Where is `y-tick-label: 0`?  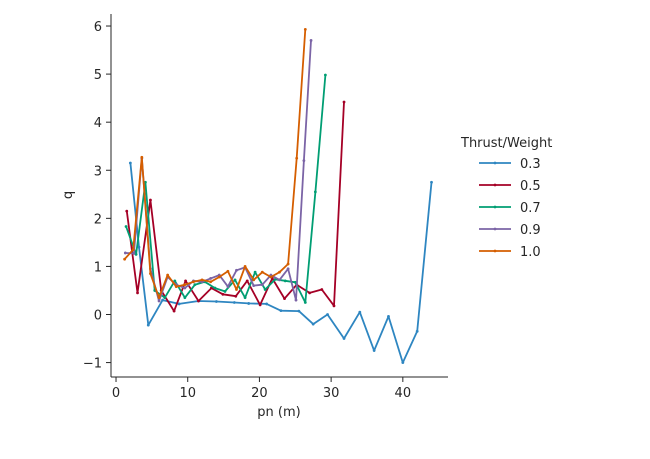
y-tick-label: 0 is located at coordinates (98, 315).